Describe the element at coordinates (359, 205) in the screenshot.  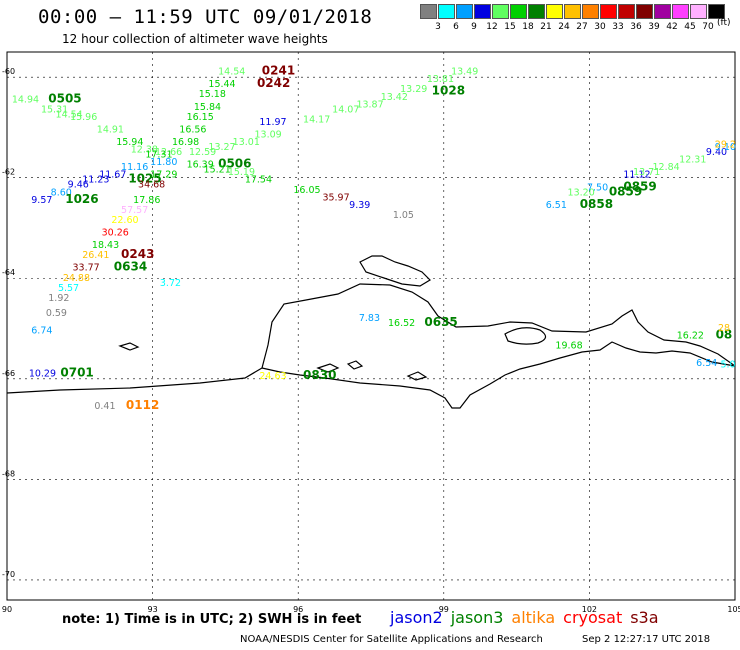
I see `wave-height-label: 9.39` at that location.